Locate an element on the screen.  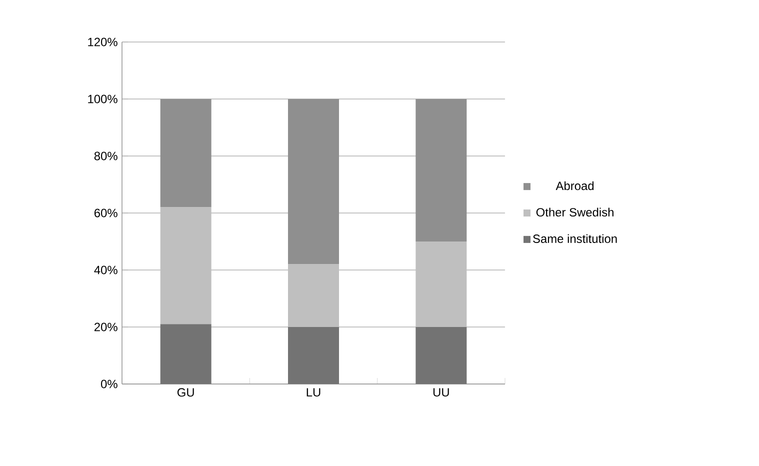
y-tick-label: 100% is located at coordinates (103, 99).